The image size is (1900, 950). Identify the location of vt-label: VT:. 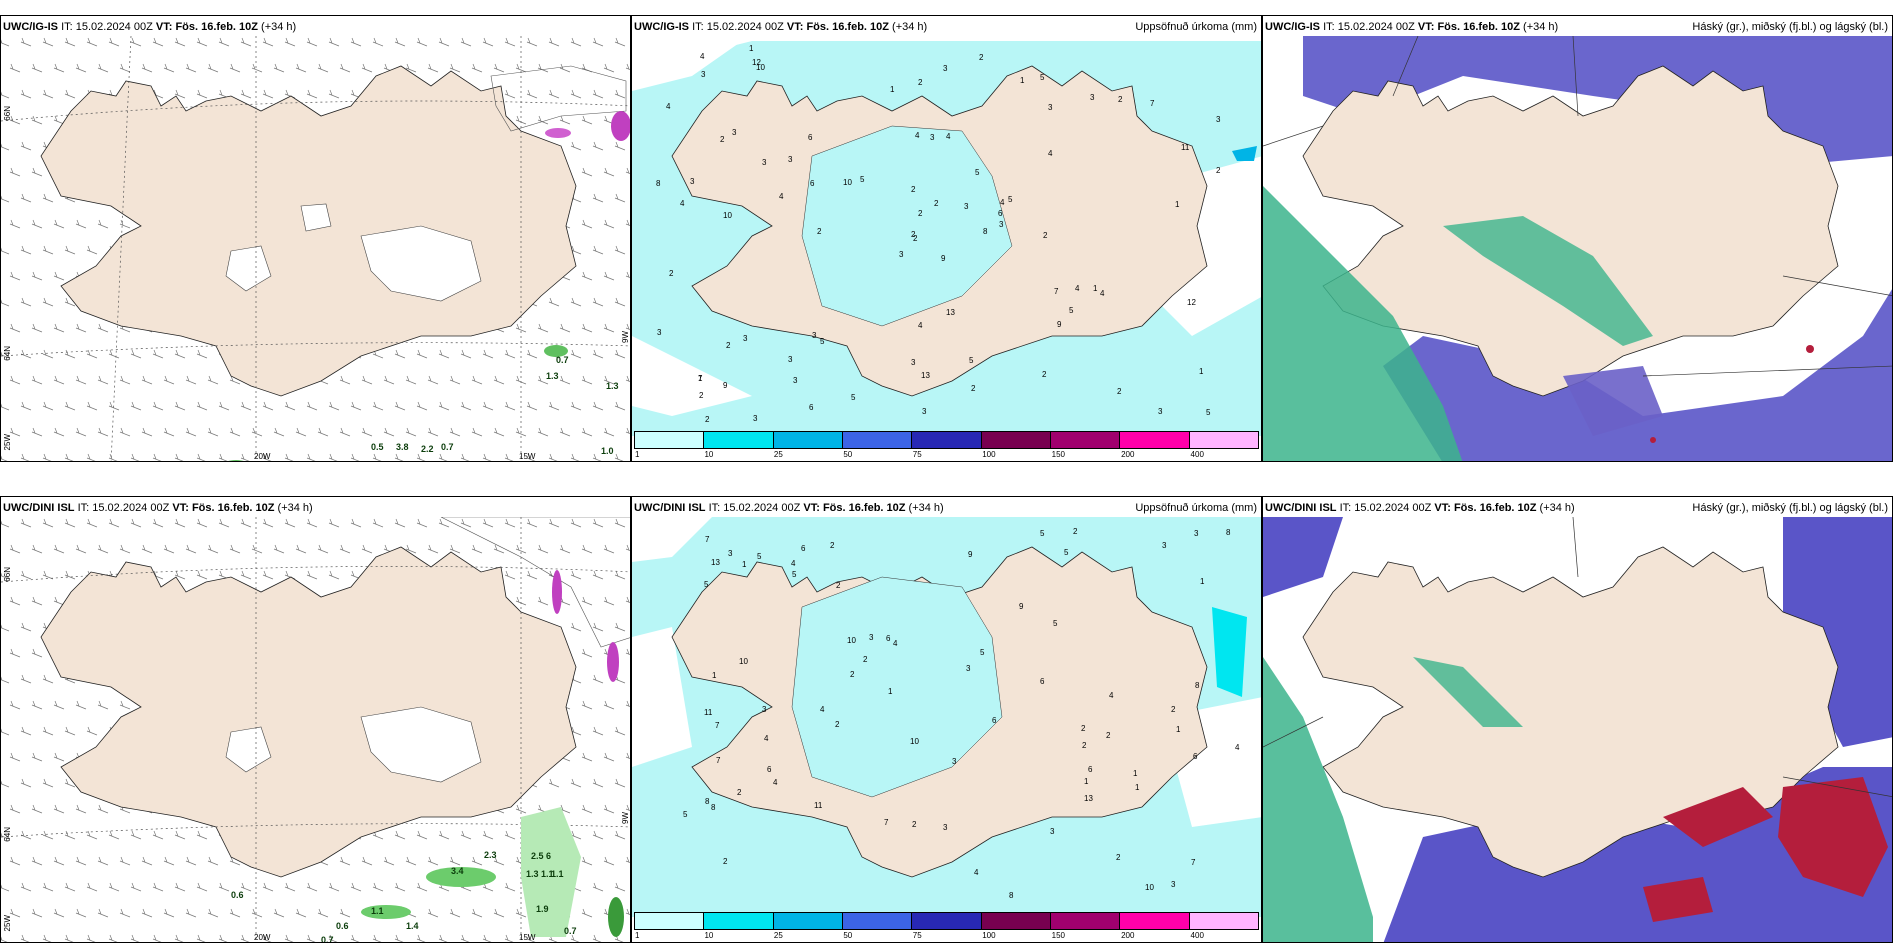
(1442, 508).